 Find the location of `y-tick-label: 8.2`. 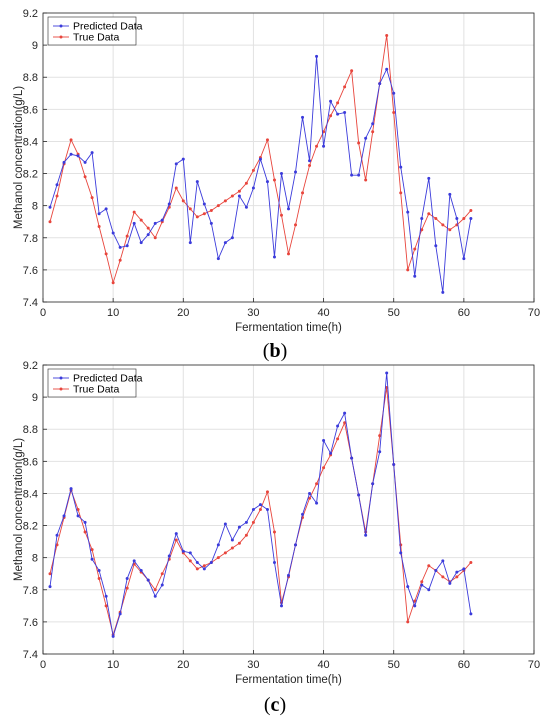

y-tick-label: 8.2 is located at coordinates (30, 175).